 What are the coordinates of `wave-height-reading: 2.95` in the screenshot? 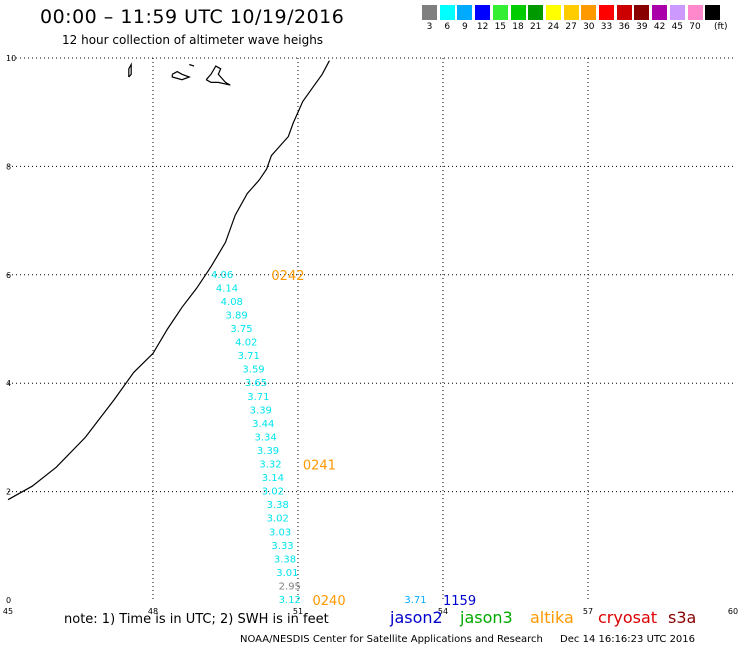 It's located at (290, 586).